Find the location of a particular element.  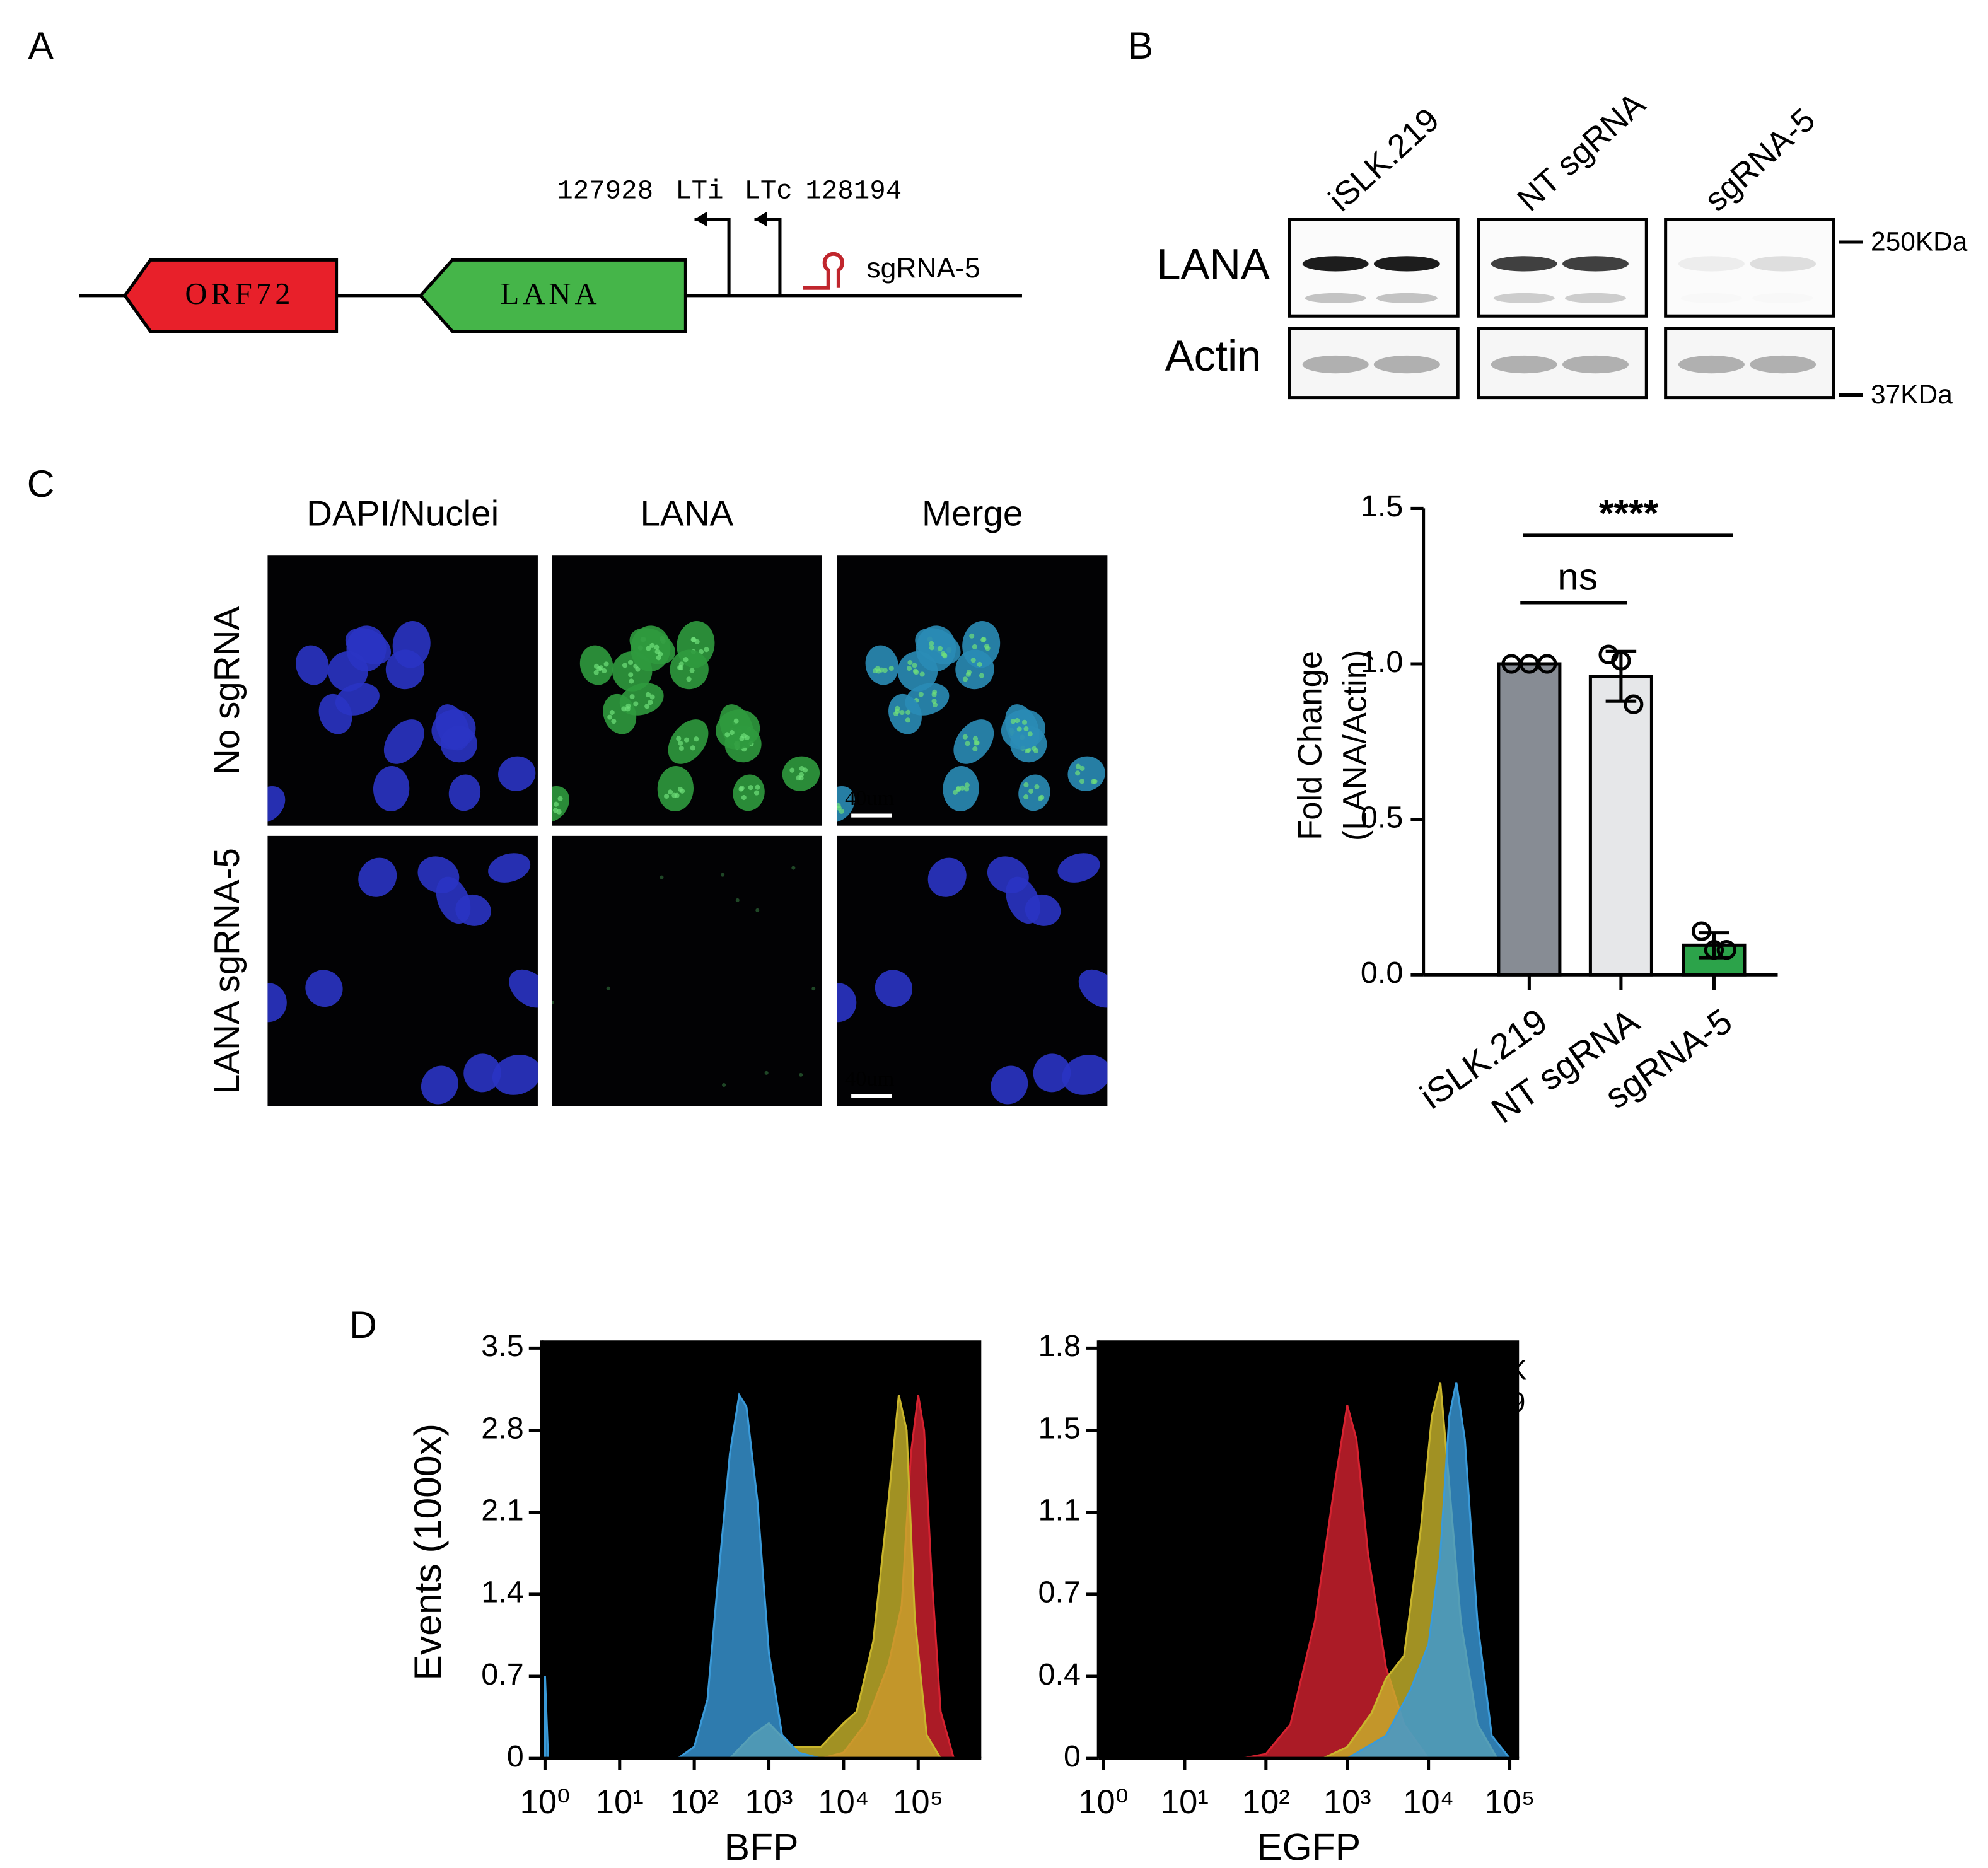

x-tick-label: 10² is located at coordinates (1266, 1803).